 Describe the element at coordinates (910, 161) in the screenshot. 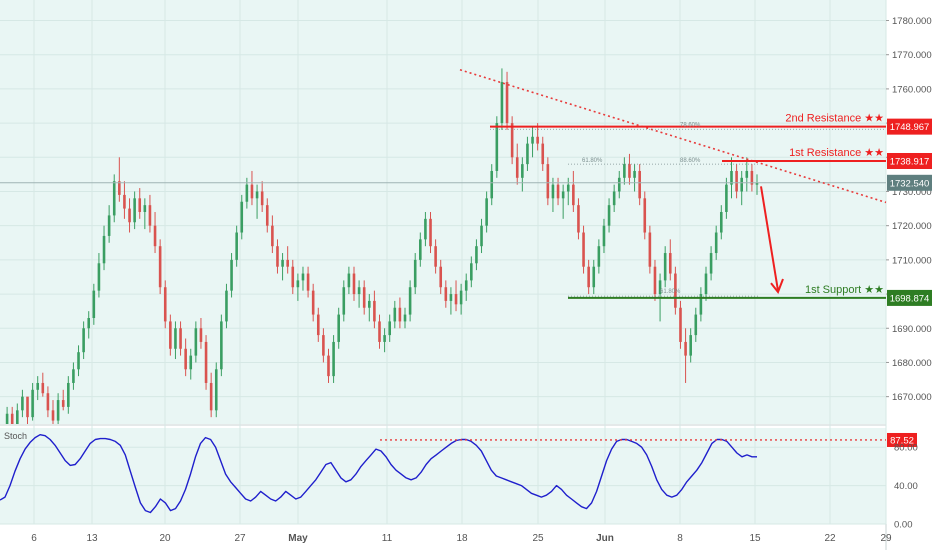

I see `level-price-label: 1738.917` at that location.